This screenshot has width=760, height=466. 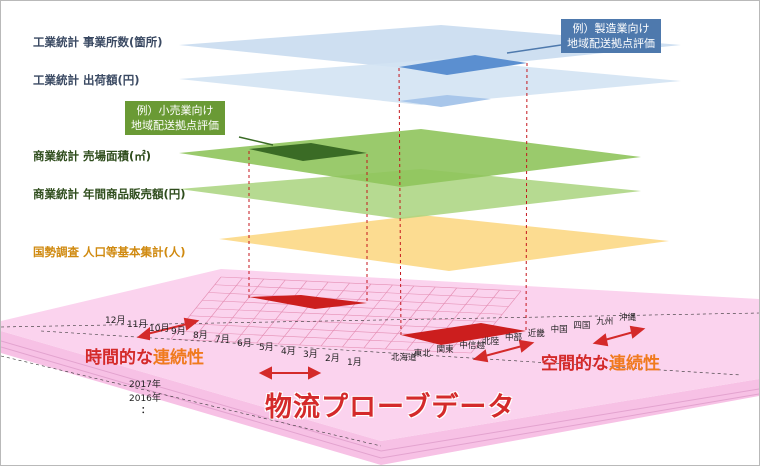 I want to click on layer-annual-sales, so click(x=410, y=194).